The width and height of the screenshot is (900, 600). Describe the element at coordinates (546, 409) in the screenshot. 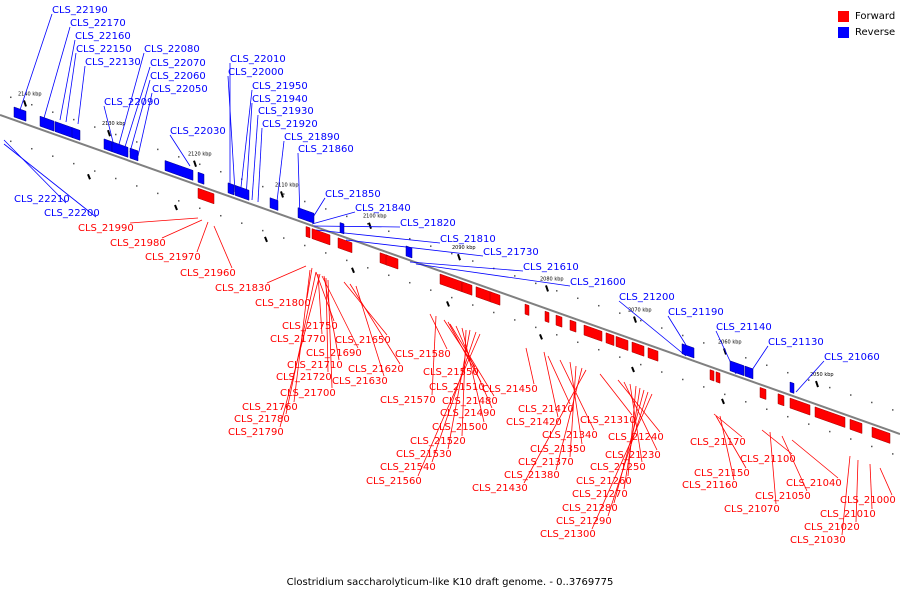

I see `forward-gene-label: CLS_21410` at that location.